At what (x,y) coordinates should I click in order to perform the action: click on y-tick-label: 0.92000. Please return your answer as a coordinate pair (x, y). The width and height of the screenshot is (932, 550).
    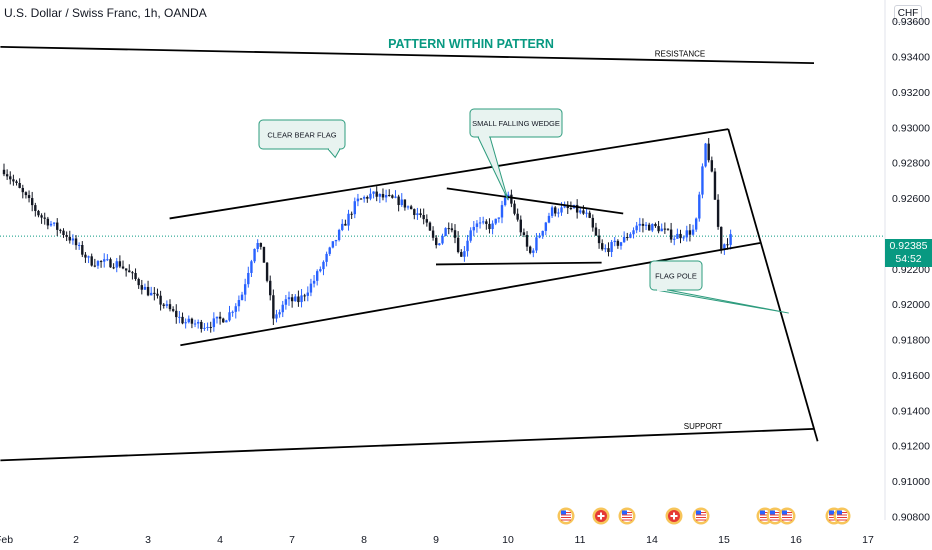
    Looking at the image, I should click on (911, 305).